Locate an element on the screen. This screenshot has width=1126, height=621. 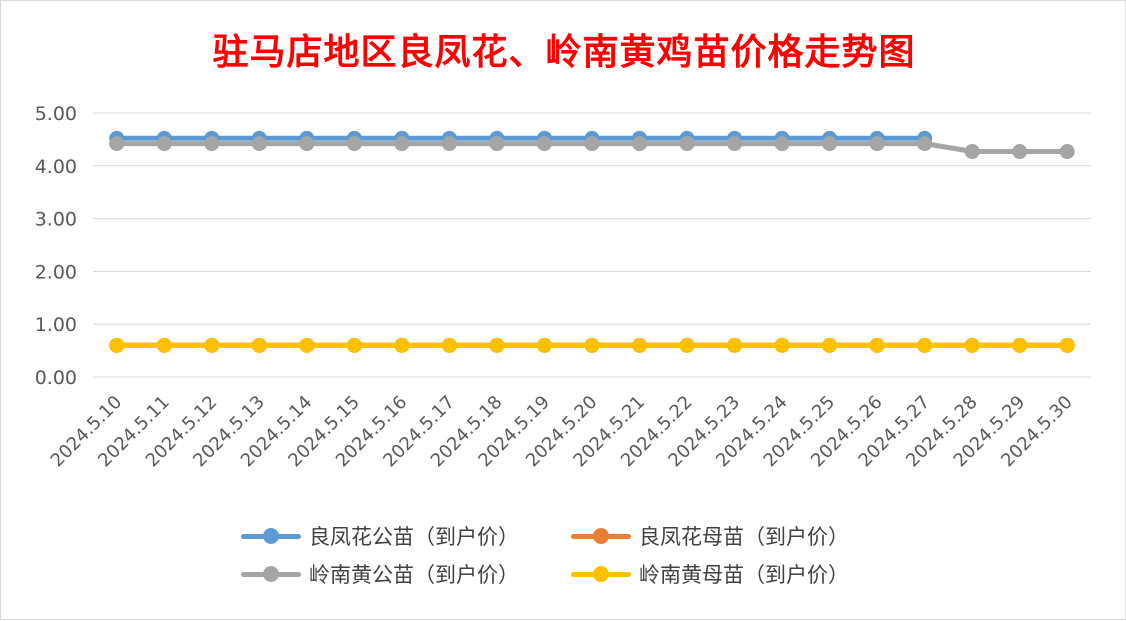
legend-item: 良凤花母苗（到户价） is located at coordinates (709, 536).